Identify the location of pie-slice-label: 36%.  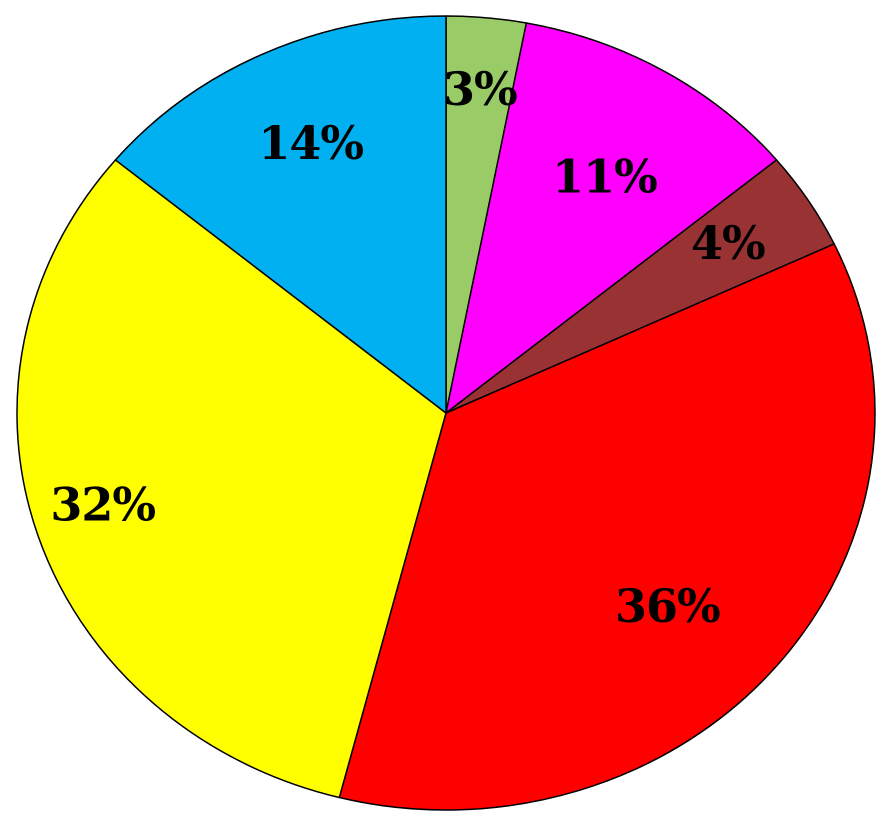
(667, 606).